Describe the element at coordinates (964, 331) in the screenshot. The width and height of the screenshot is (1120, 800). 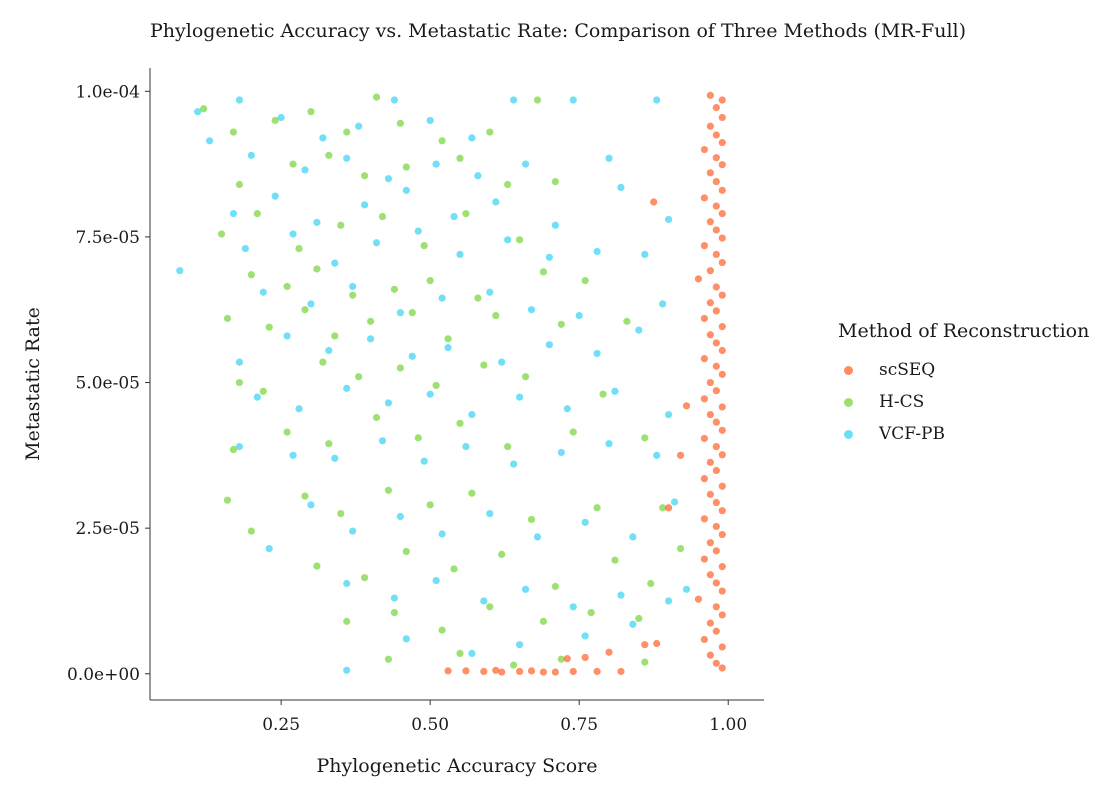
I see `legend-title: Method of Reconstruction` at that location.